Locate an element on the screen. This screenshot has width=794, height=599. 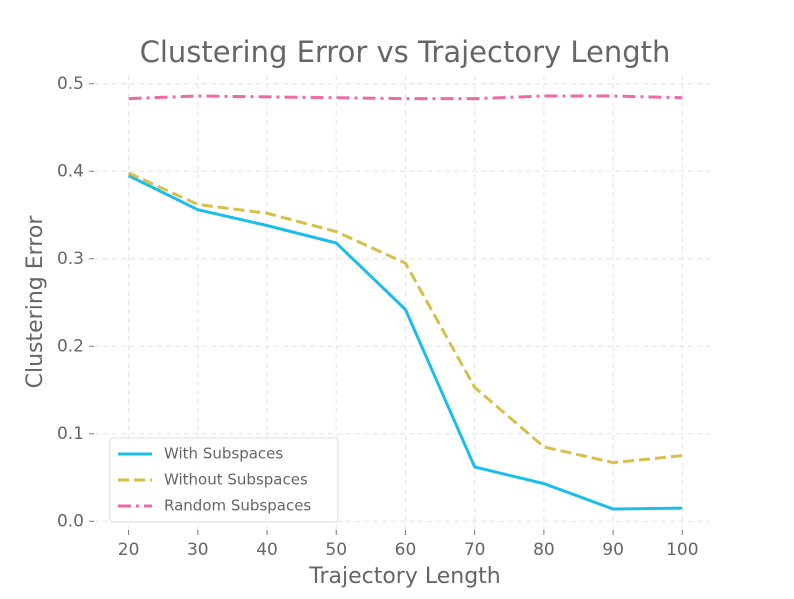
x-tick-label: 60 is located at coordinates (406, 550).